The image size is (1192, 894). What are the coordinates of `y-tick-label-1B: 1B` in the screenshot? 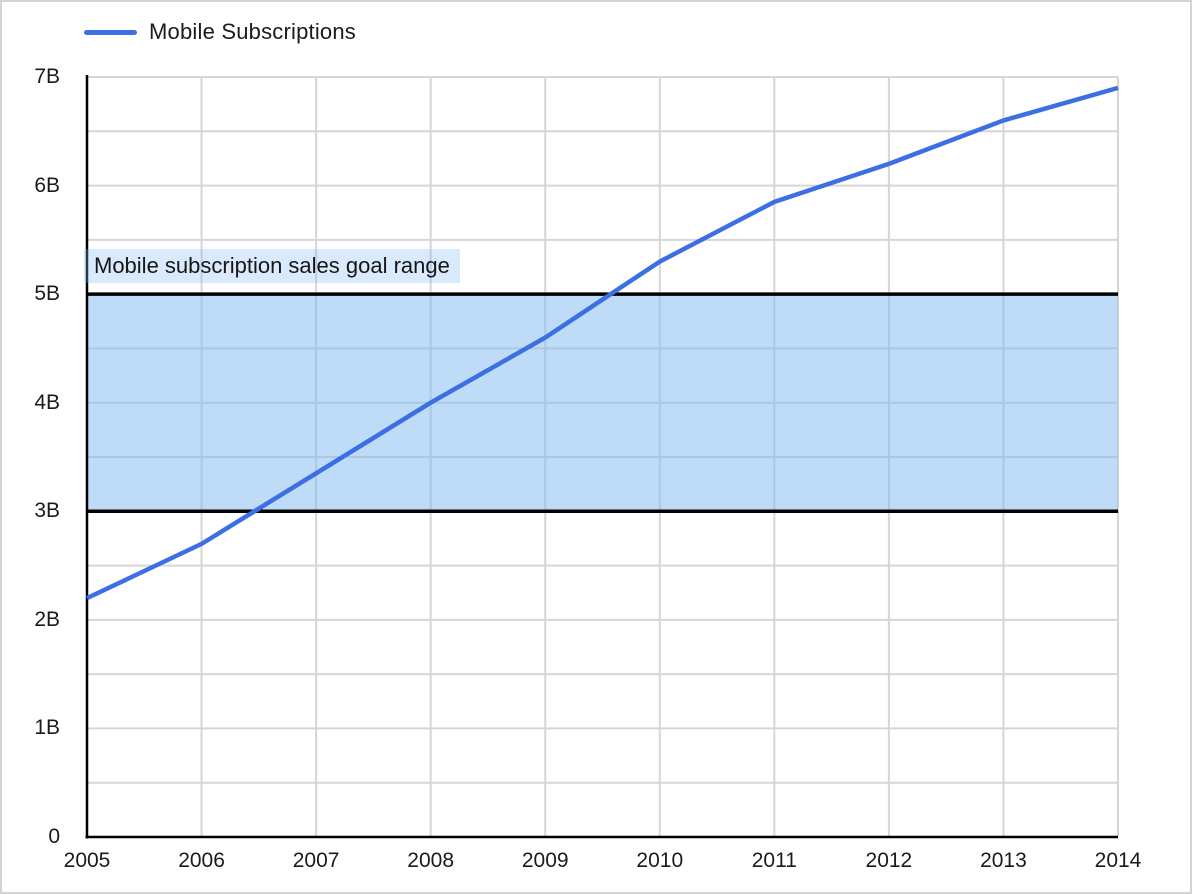 It's located at (47, 728).